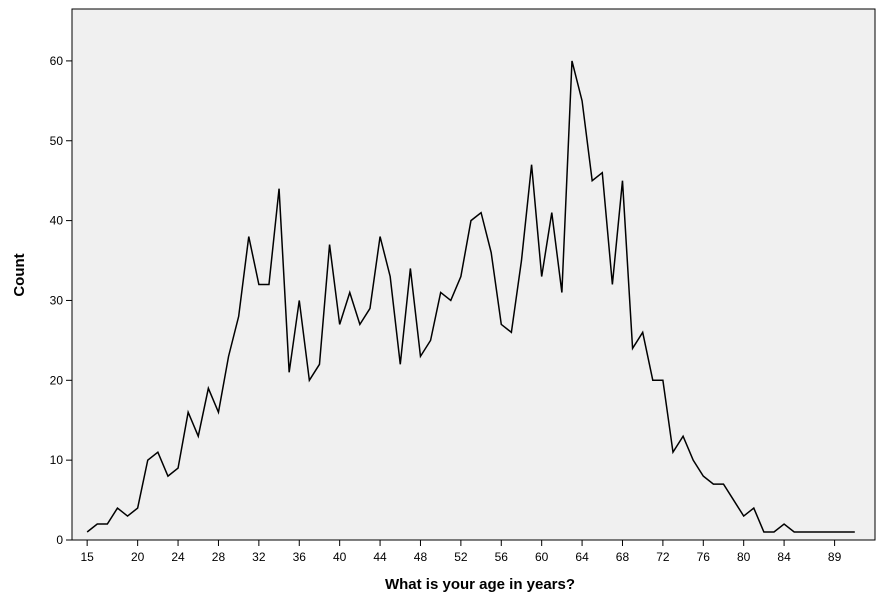 Image resolution: width=877 pixels, height=597 pixels. Describe the element at coordinates (663, 557) in the screenshot. I see `x-tick-label: 72` at that location.